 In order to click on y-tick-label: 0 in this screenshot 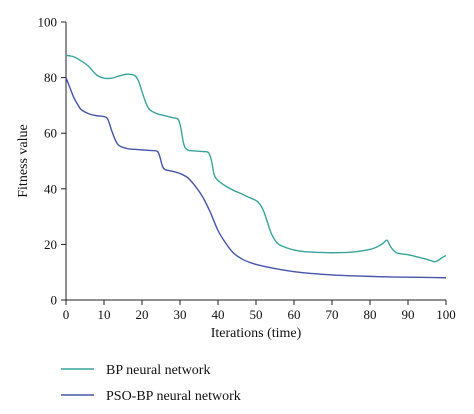, I will do `click(54, 300)`.